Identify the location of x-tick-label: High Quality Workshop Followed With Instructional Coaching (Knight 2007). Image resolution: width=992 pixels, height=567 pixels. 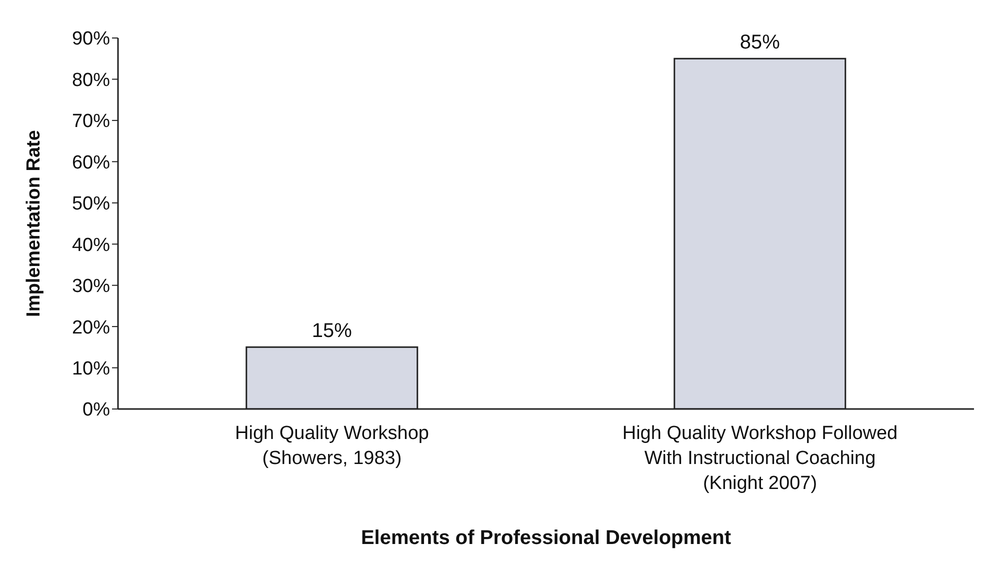
(760, 458).